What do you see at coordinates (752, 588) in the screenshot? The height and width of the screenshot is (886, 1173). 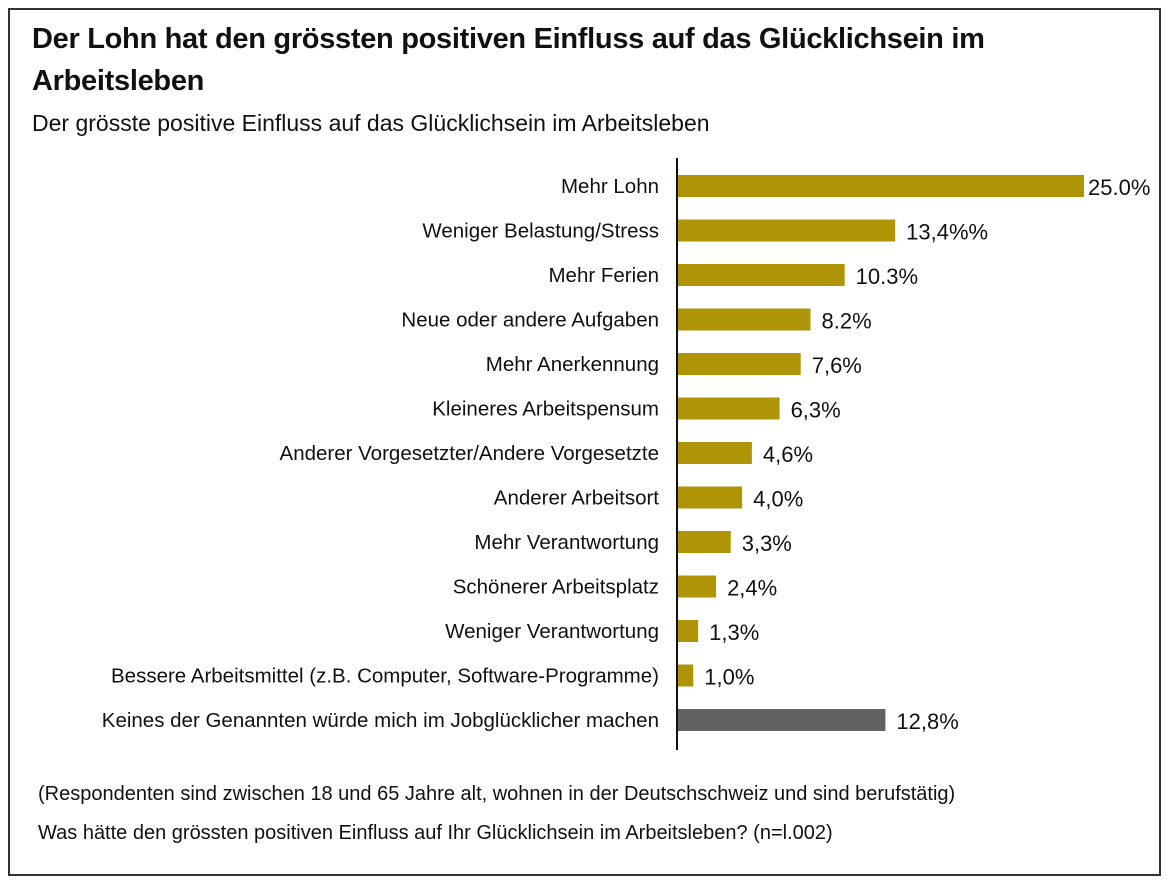 I see `value-label: 2,4%` at bounding box center [752, 588].